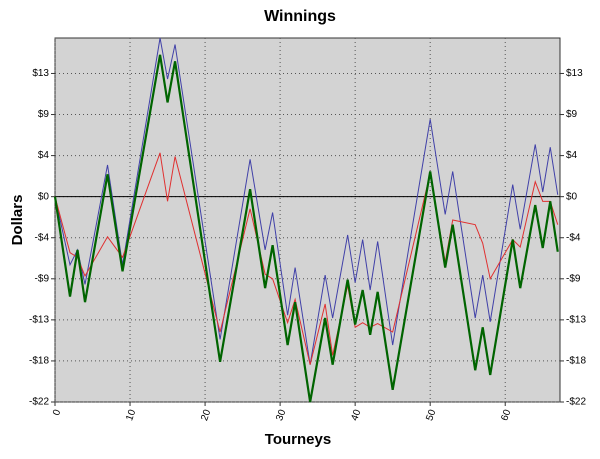 This screenshot has height=459, width=600. Describe the element at coordinates (281, 415) in the screenshot. I see `x-tick-label: 30` at that location.